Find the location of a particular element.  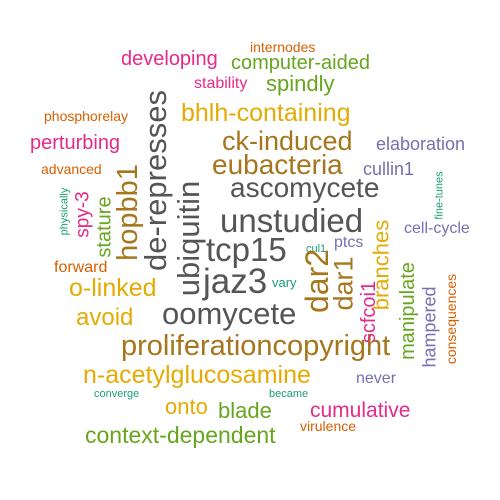

word-perturbing: perturbing is located at coordinates (75, 143).